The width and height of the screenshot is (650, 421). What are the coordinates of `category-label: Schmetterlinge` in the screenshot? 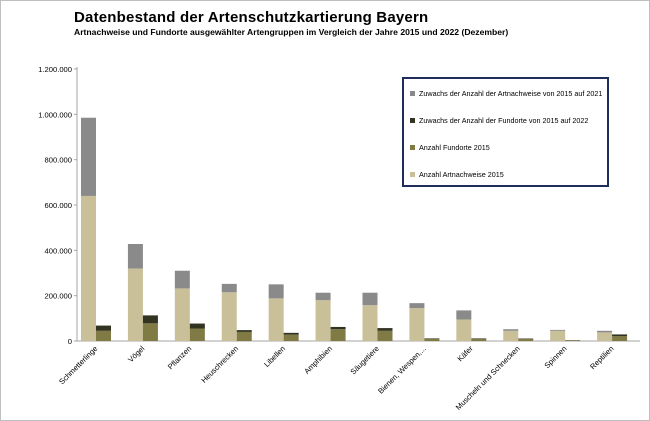 It's located at (78, 365).